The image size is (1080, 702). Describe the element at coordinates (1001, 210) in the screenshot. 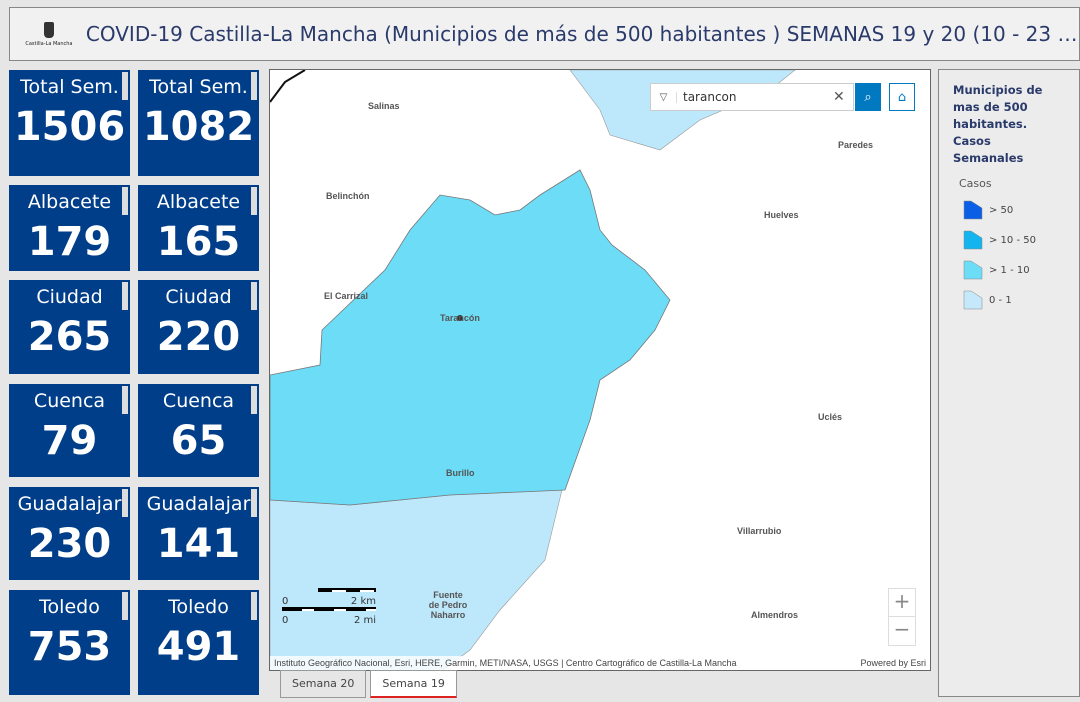

I see `legend-label: > 50` at that location.